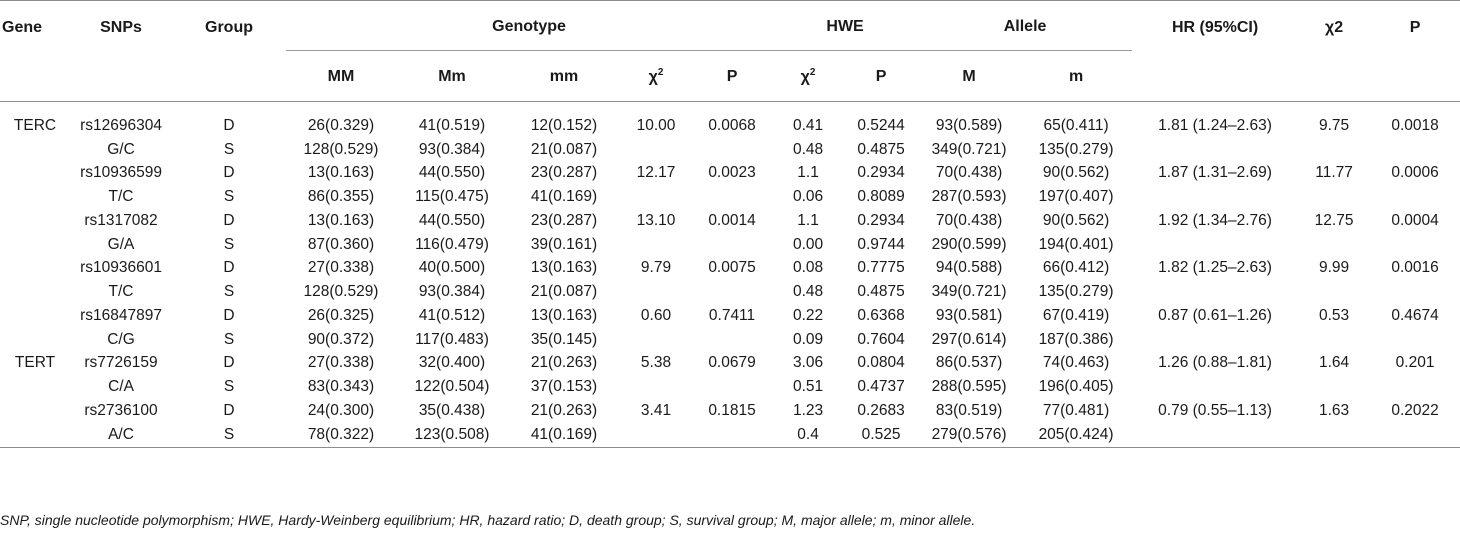 The height and width of the screenshot is (537, 1460). I want to click on cell-hr: 1.82 (1.25–2.63), so click(1215, 268).